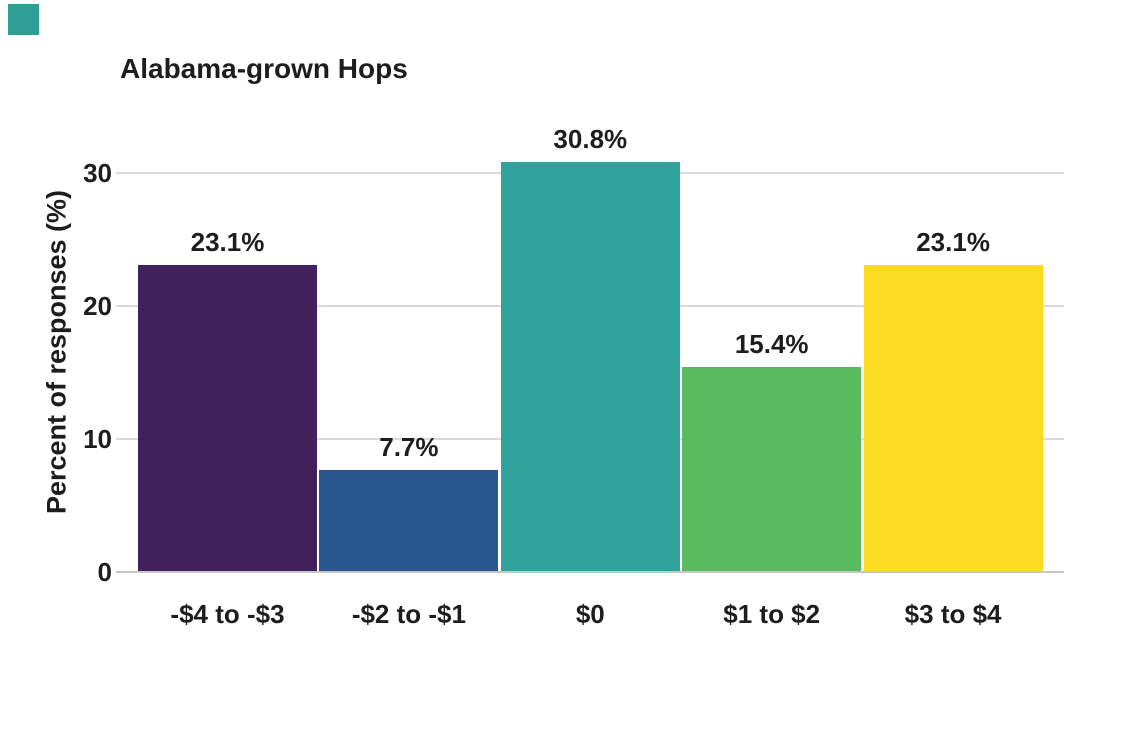  Describe the element at coordinates (97, 439) in the screenshot. I see `y-tick-label: 10` at that location.